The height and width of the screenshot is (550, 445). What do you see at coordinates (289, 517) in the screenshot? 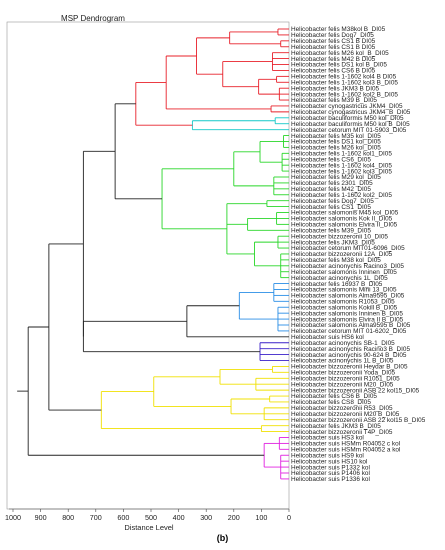
I see `x-tick-label: 0` at bounding box center [289, 517].